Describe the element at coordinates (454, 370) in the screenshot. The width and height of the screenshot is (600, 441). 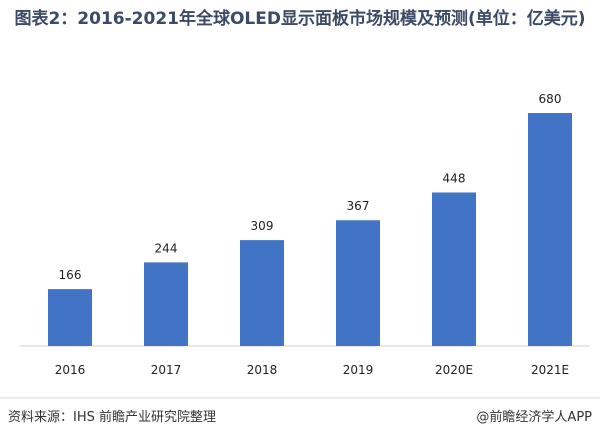
I see `x-tick-label: 2020E` at that location.